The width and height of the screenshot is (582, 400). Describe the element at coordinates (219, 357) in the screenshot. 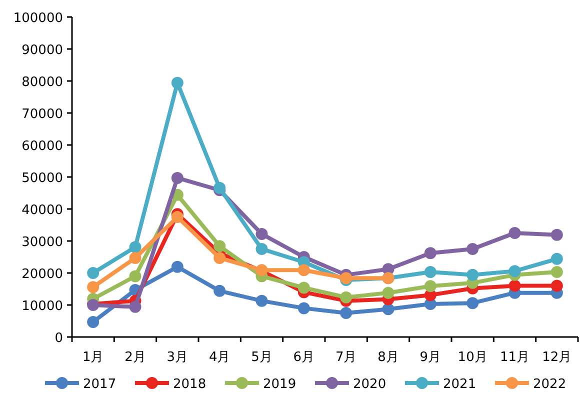

I see `x-tick-label: 4月` at that location.